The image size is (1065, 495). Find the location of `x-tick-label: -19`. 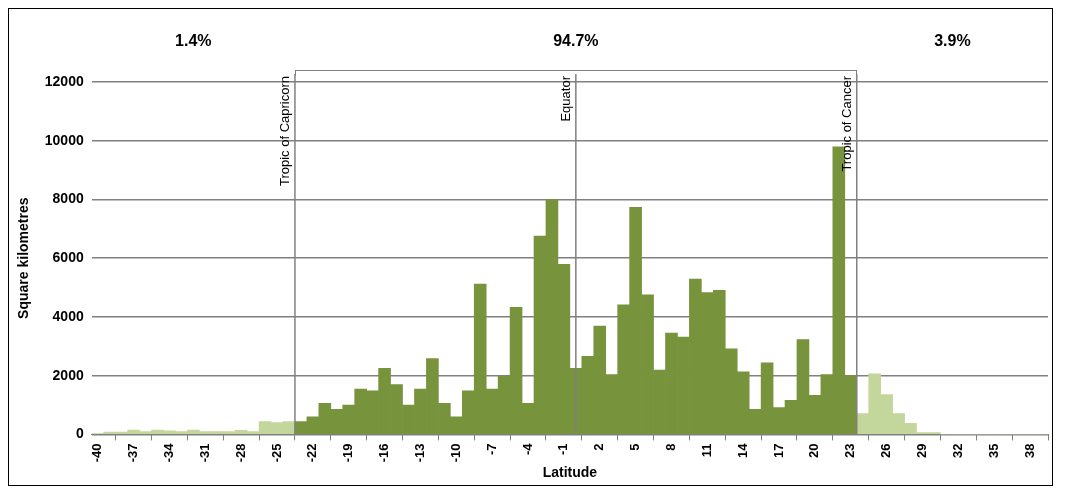

x-tick-label: -19 is located at coordinates (348, 453).